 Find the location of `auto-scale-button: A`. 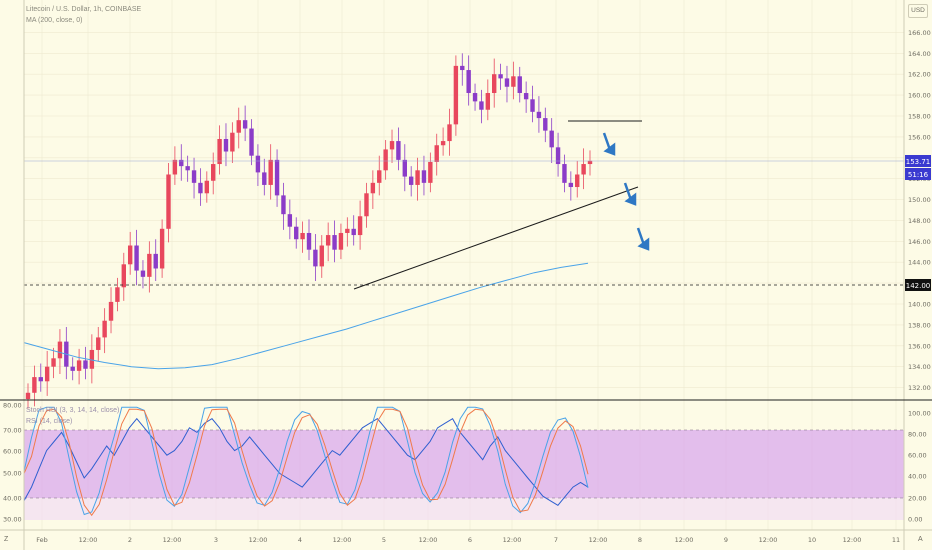

auto-scale-button: A is located at coordinates (920, 539).